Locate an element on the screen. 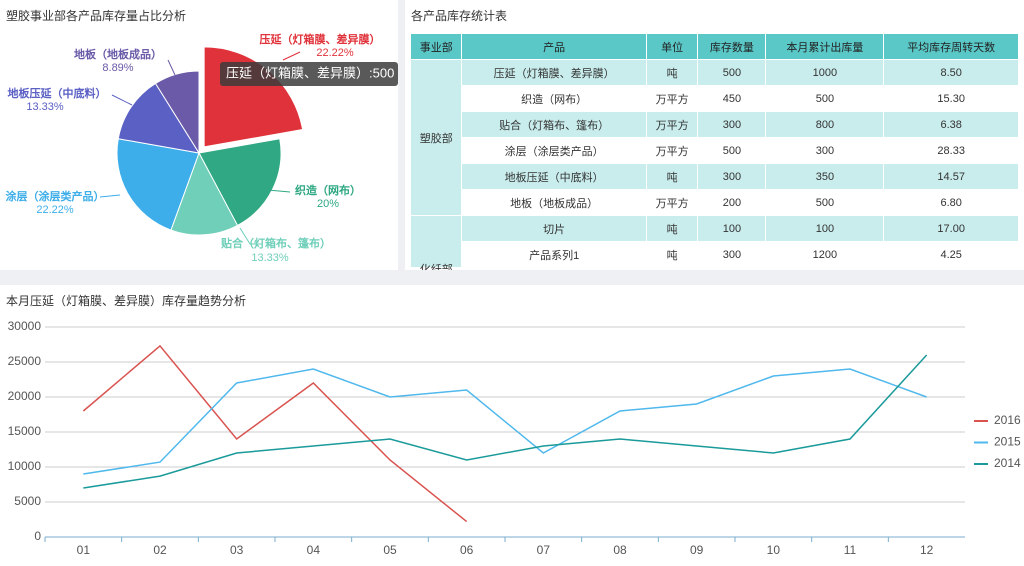 The height and width of the screenshot is (566, 1024). table-cell: 800 is located at coordinates (825, 124).